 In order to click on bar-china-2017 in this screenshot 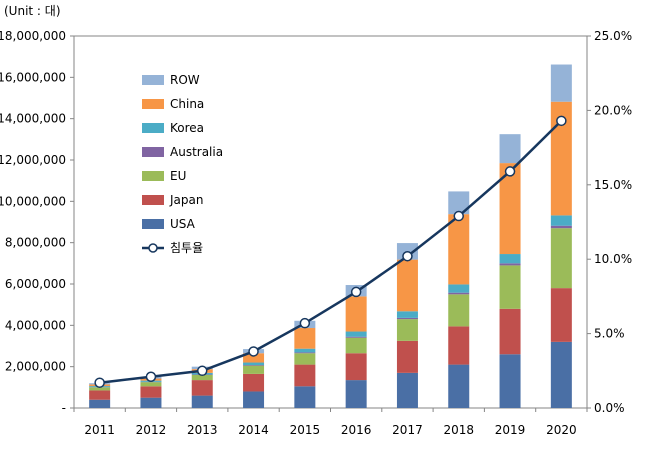, I will do `click(407, 286)`.